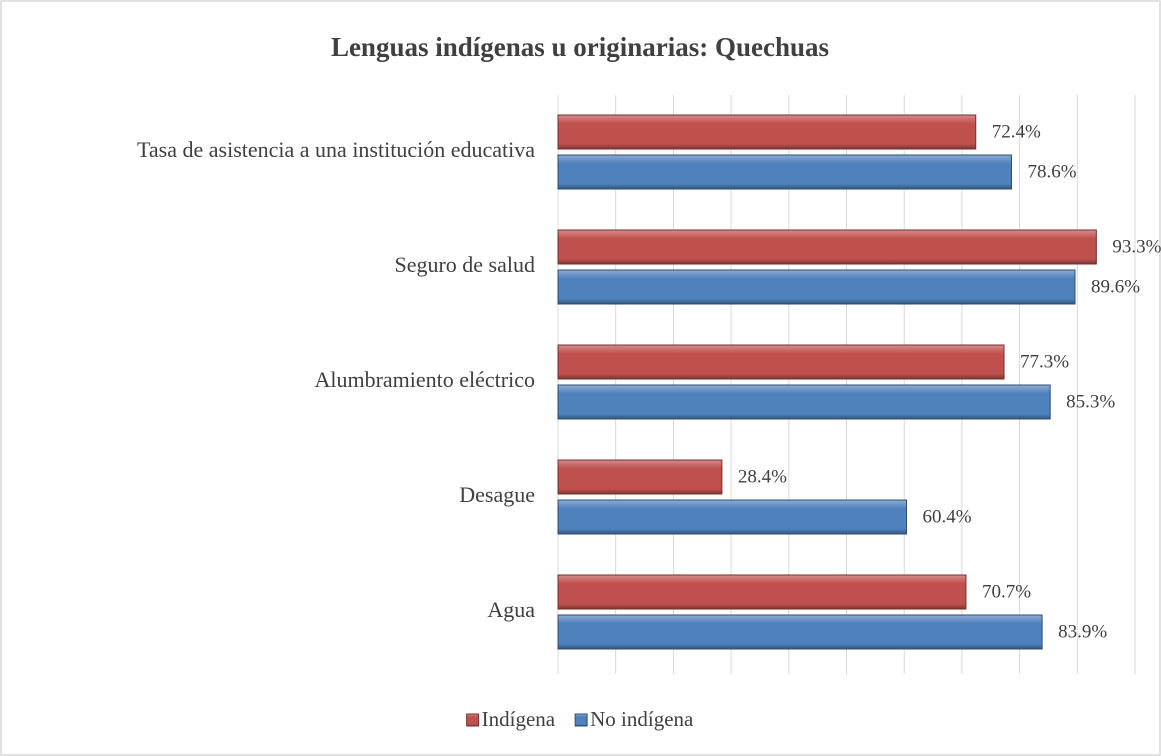 This screenshot has width=1161, height=756. What do you see at coordinates (1115, 286) in the screenshot?
I see `value-label: 89.6%` at bounding box center [1115, 286].